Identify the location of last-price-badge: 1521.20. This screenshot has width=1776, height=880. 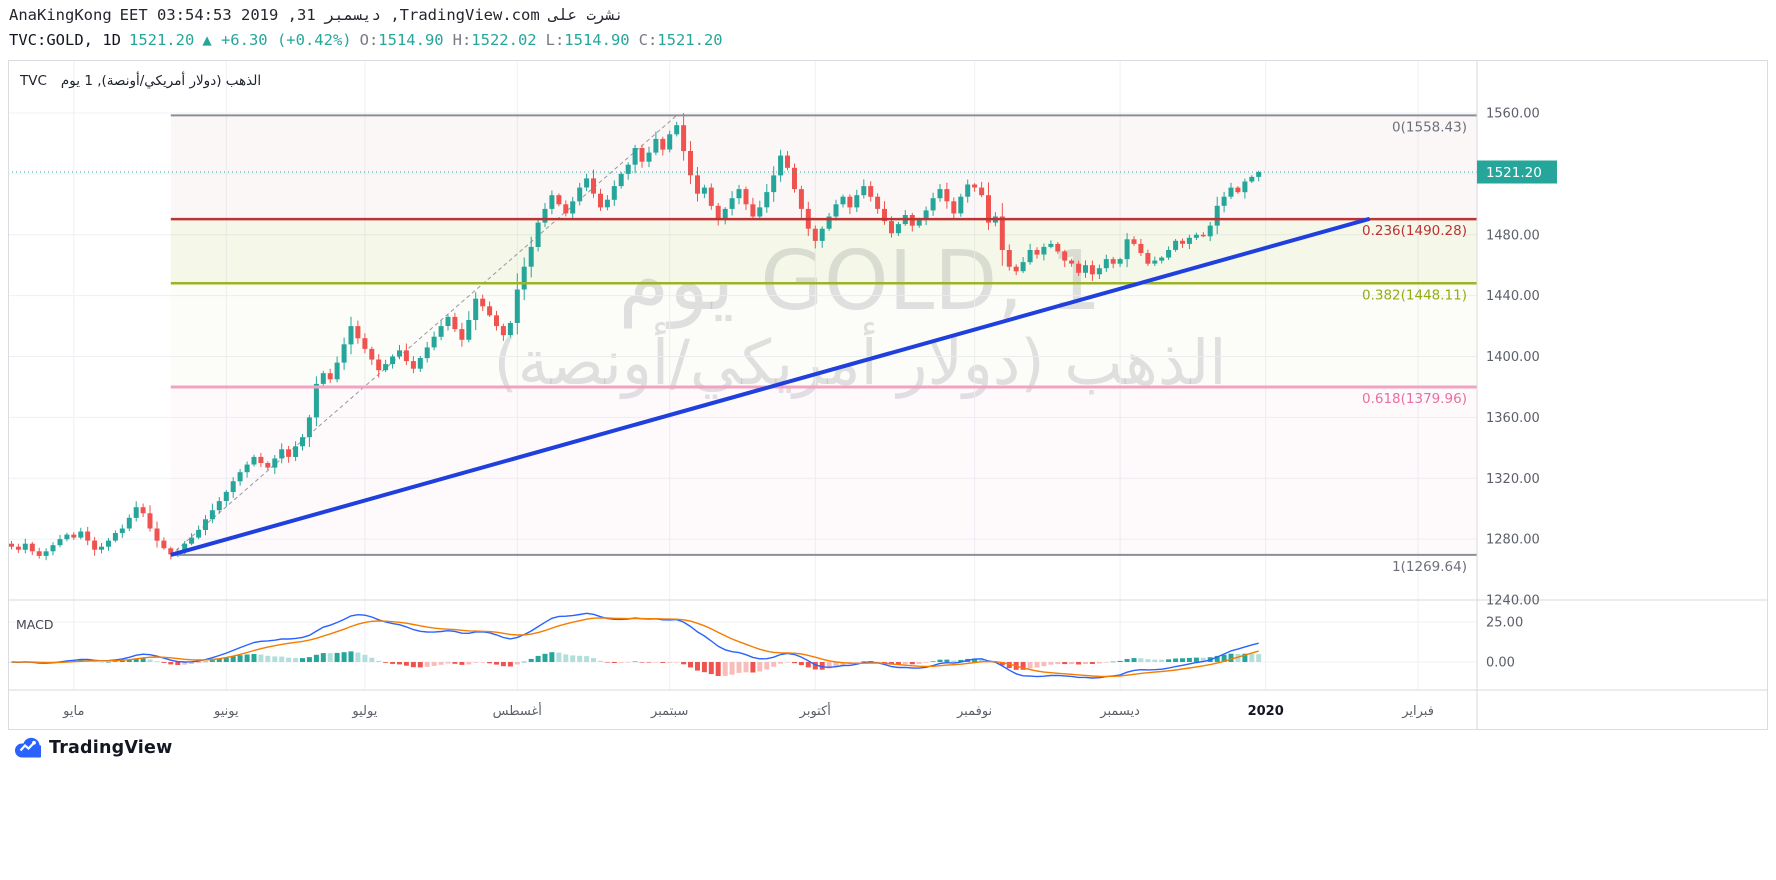
(1517, 172).